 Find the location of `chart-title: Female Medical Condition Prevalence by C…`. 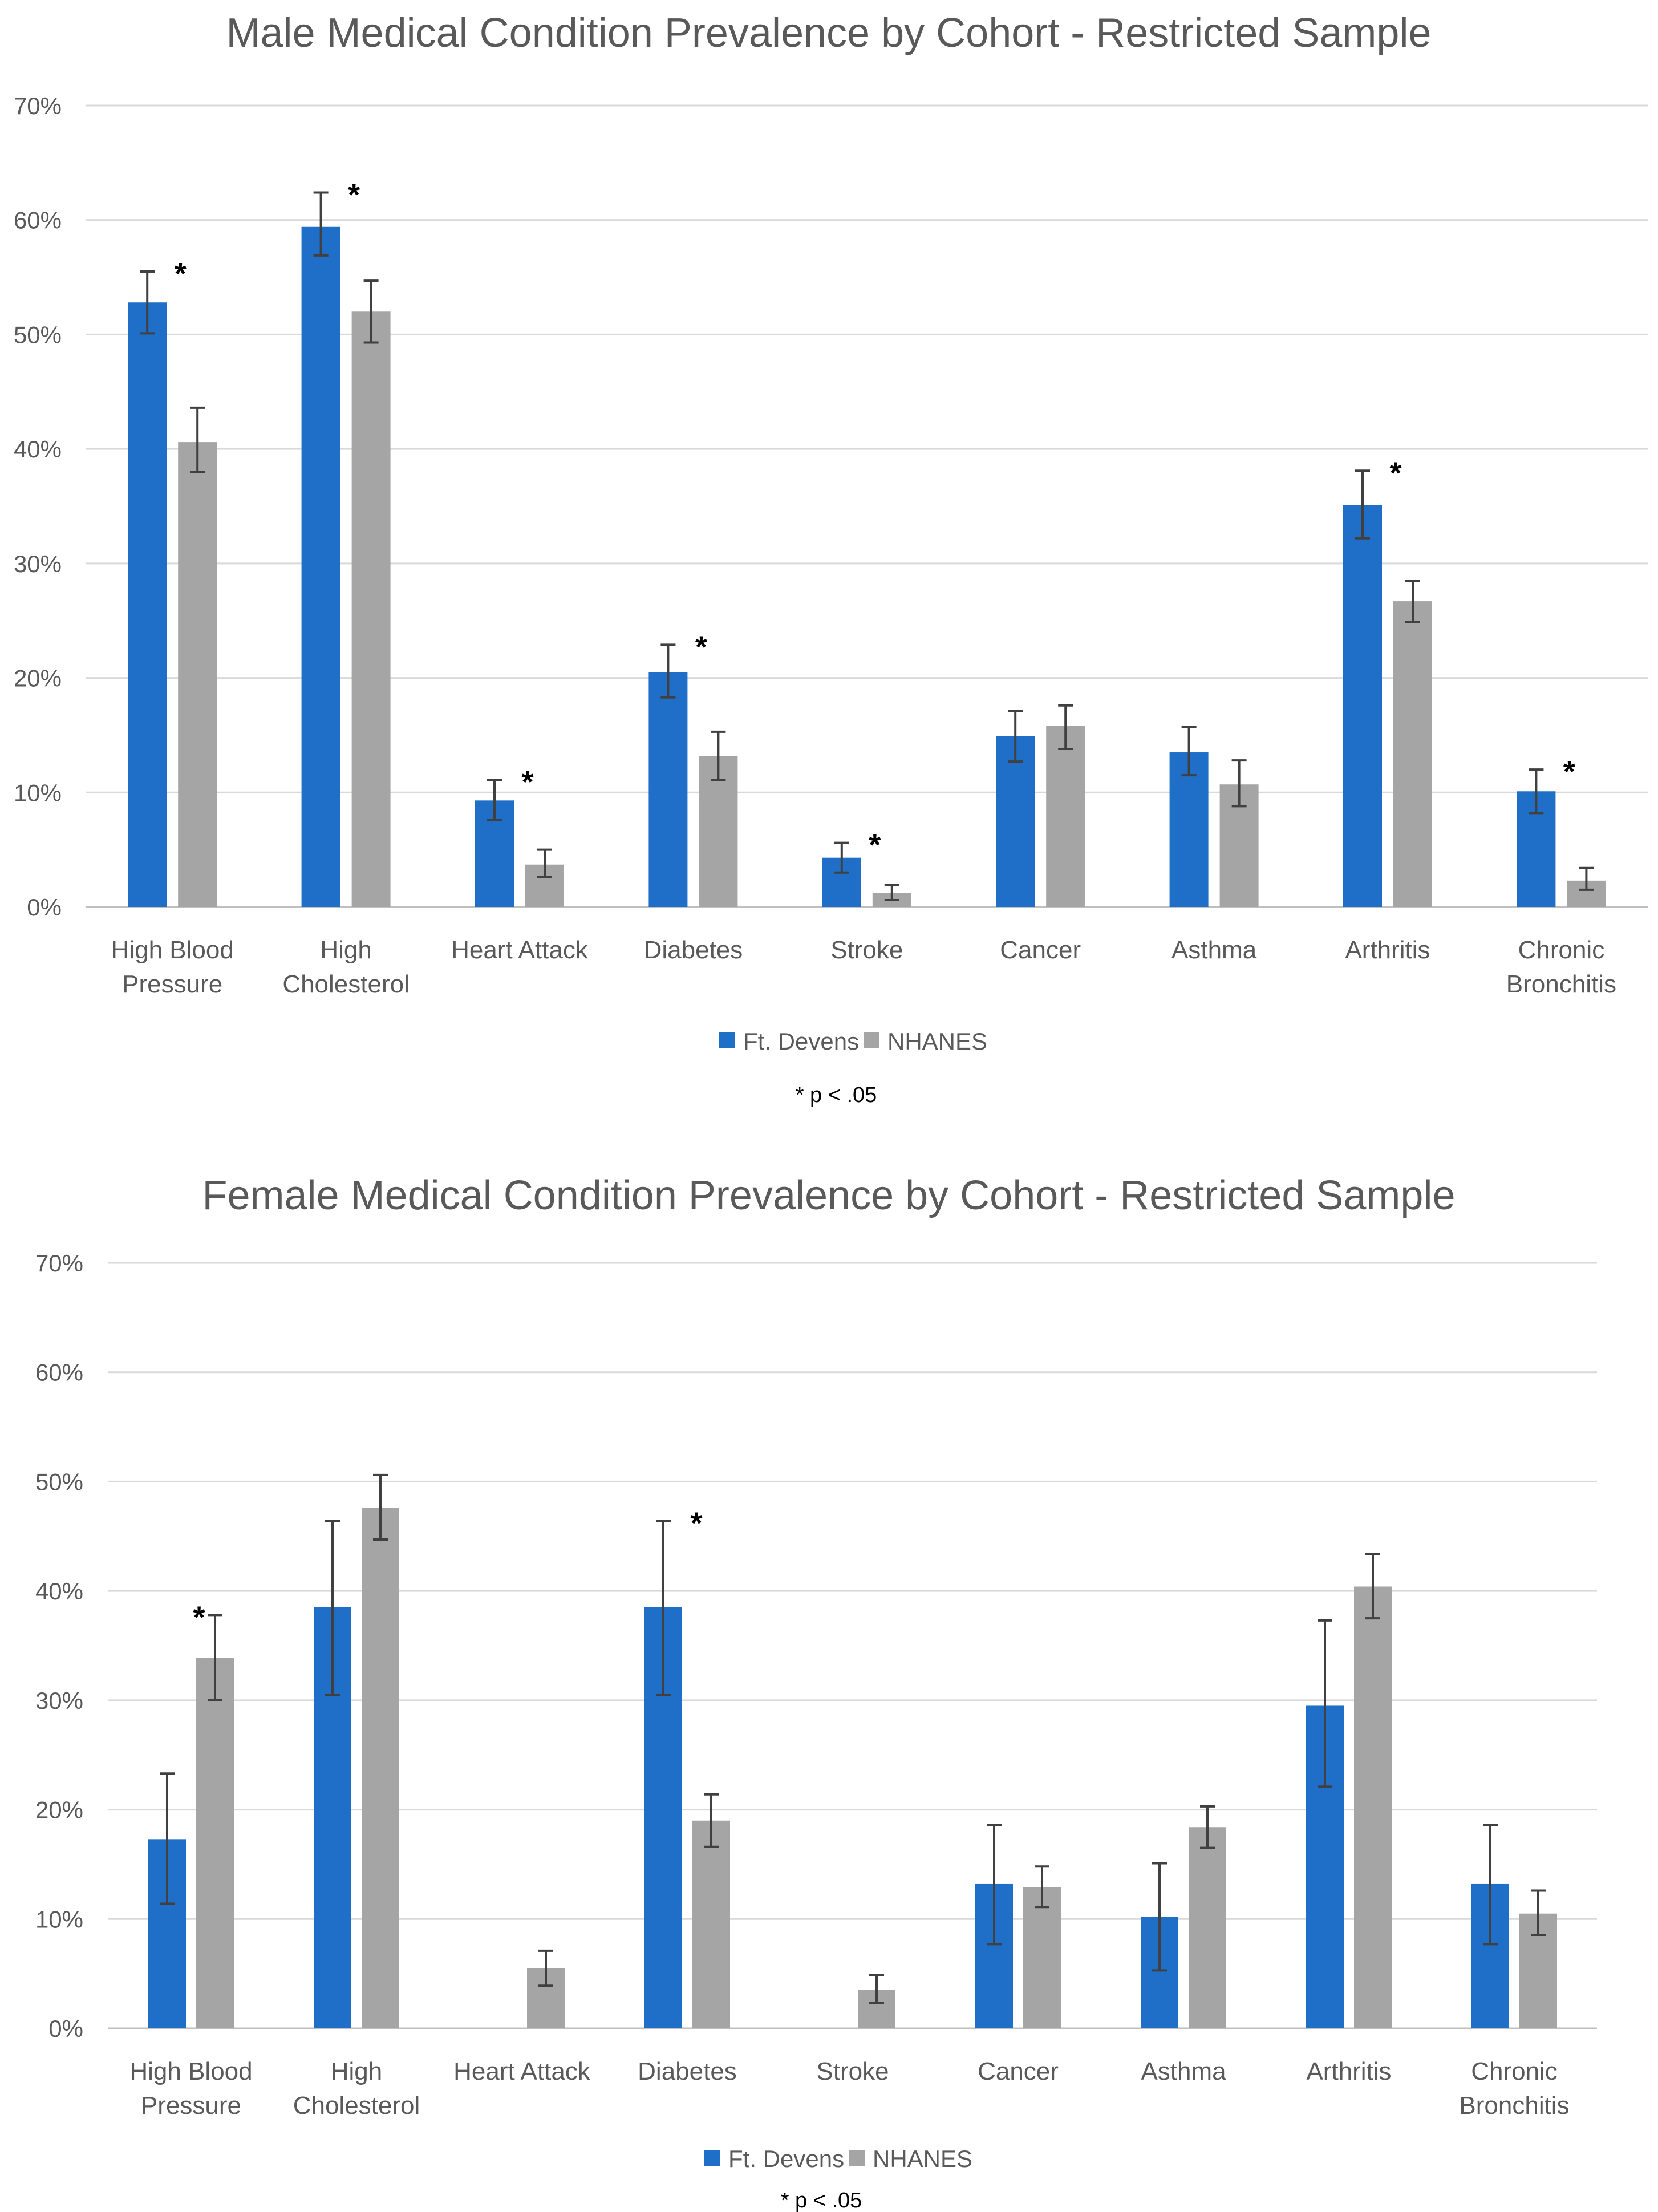

chart-title: Female Medical Condition Prevalence by C… is located at coordinates (829, 1195).